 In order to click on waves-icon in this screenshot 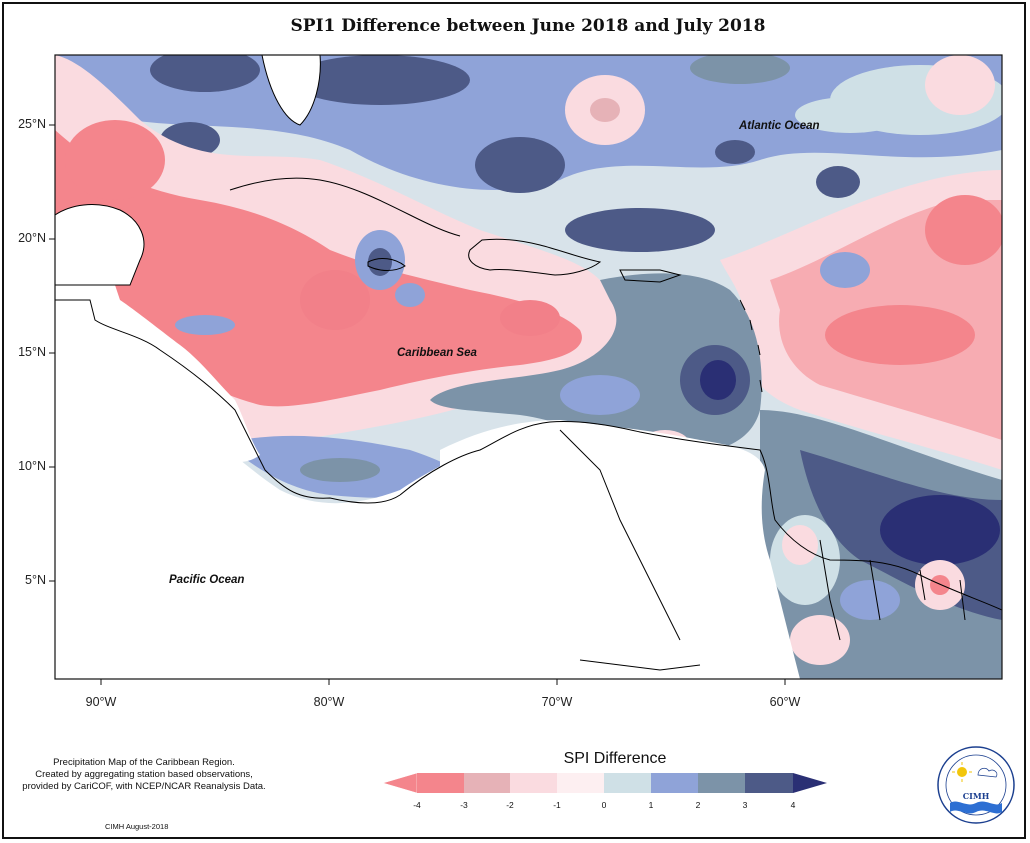, I will do `click(976, 807)`.